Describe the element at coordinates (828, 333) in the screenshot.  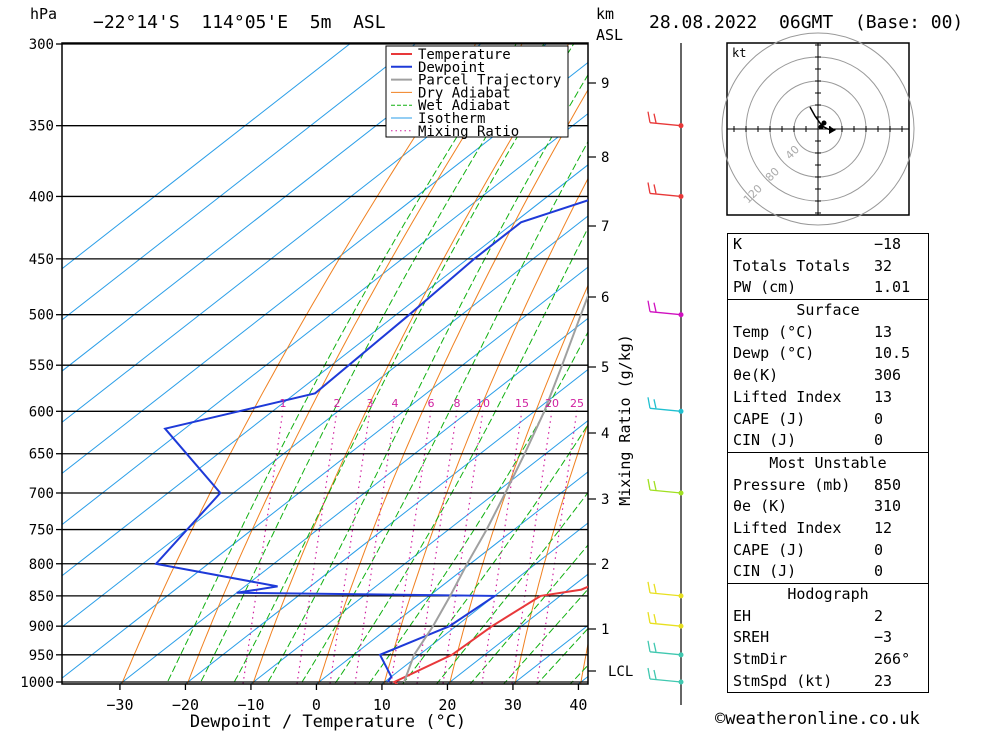
I see `surface-row: Temp (°C) 13` at that location.